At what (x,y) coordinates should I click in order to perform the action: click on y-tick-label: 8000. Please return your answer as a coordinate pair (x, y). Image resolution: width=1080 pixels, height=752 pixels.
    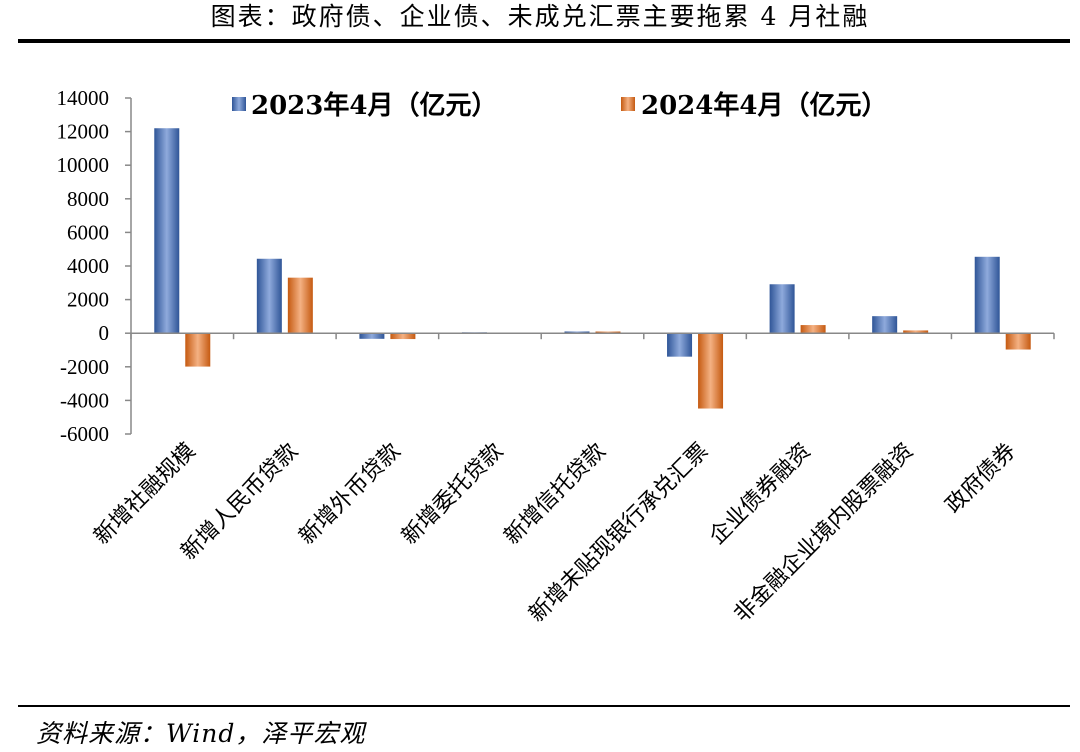
    Looking at the image, I should click on (88, 199).